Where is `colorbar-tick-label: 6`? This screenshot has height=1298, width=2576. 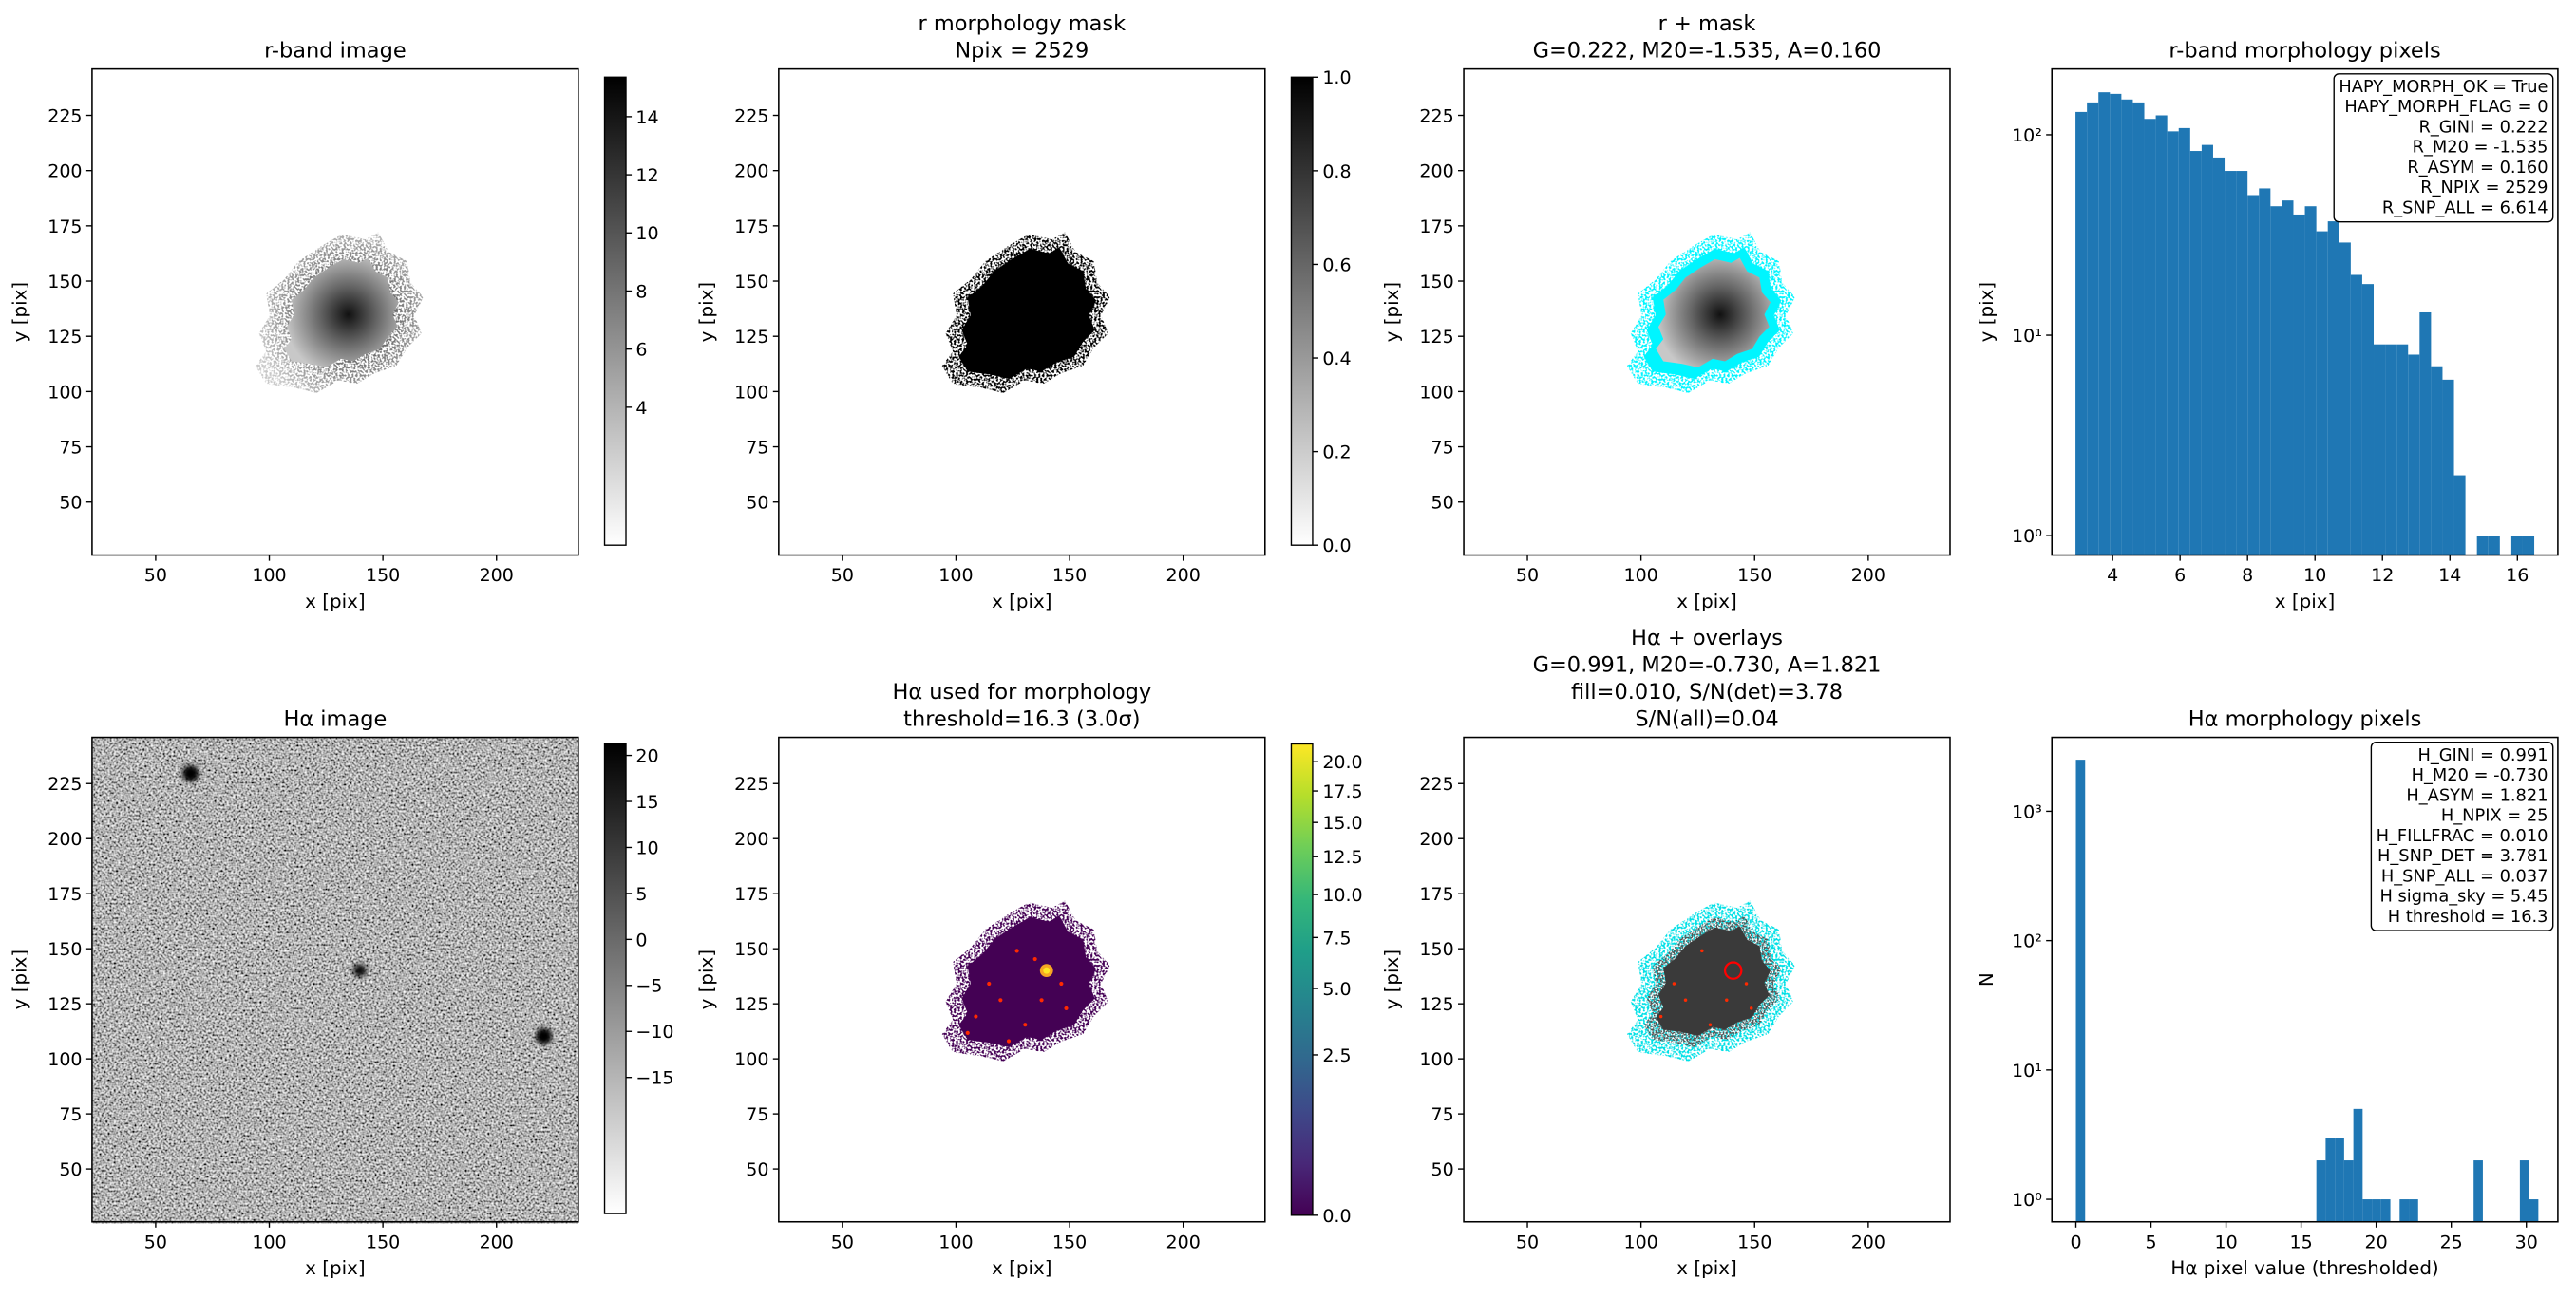 colorbar-tick-label: 6 is located at coordinates (641, 350).